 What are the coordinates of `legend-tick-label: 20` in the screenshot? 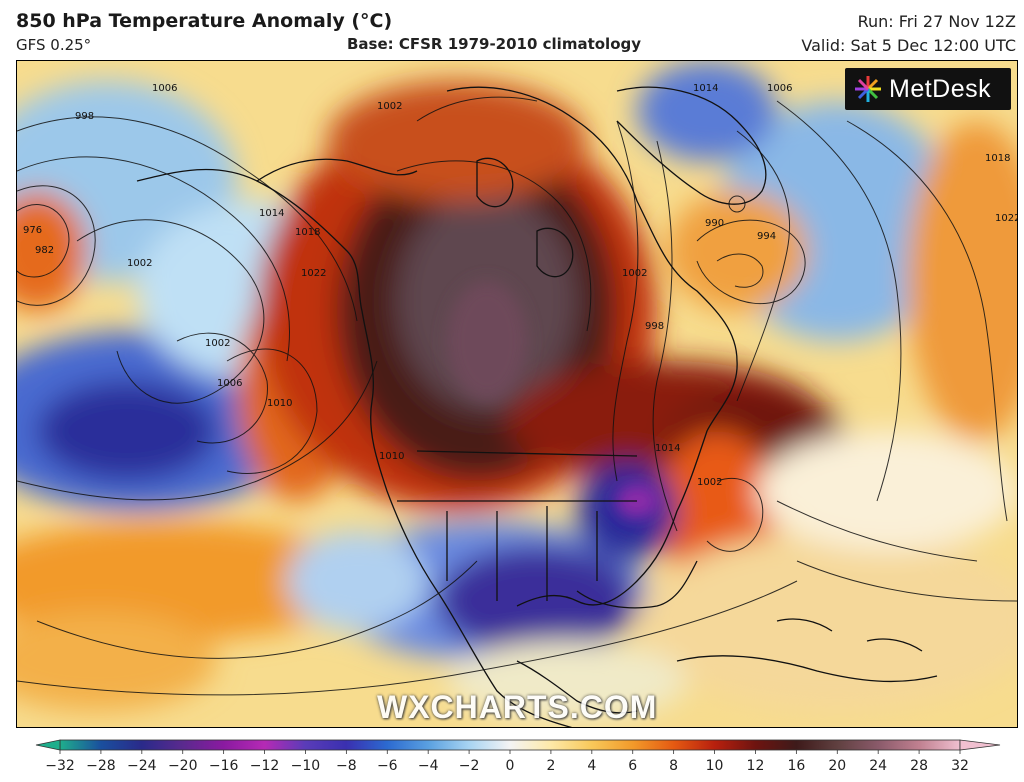 It's located at (837, 766).